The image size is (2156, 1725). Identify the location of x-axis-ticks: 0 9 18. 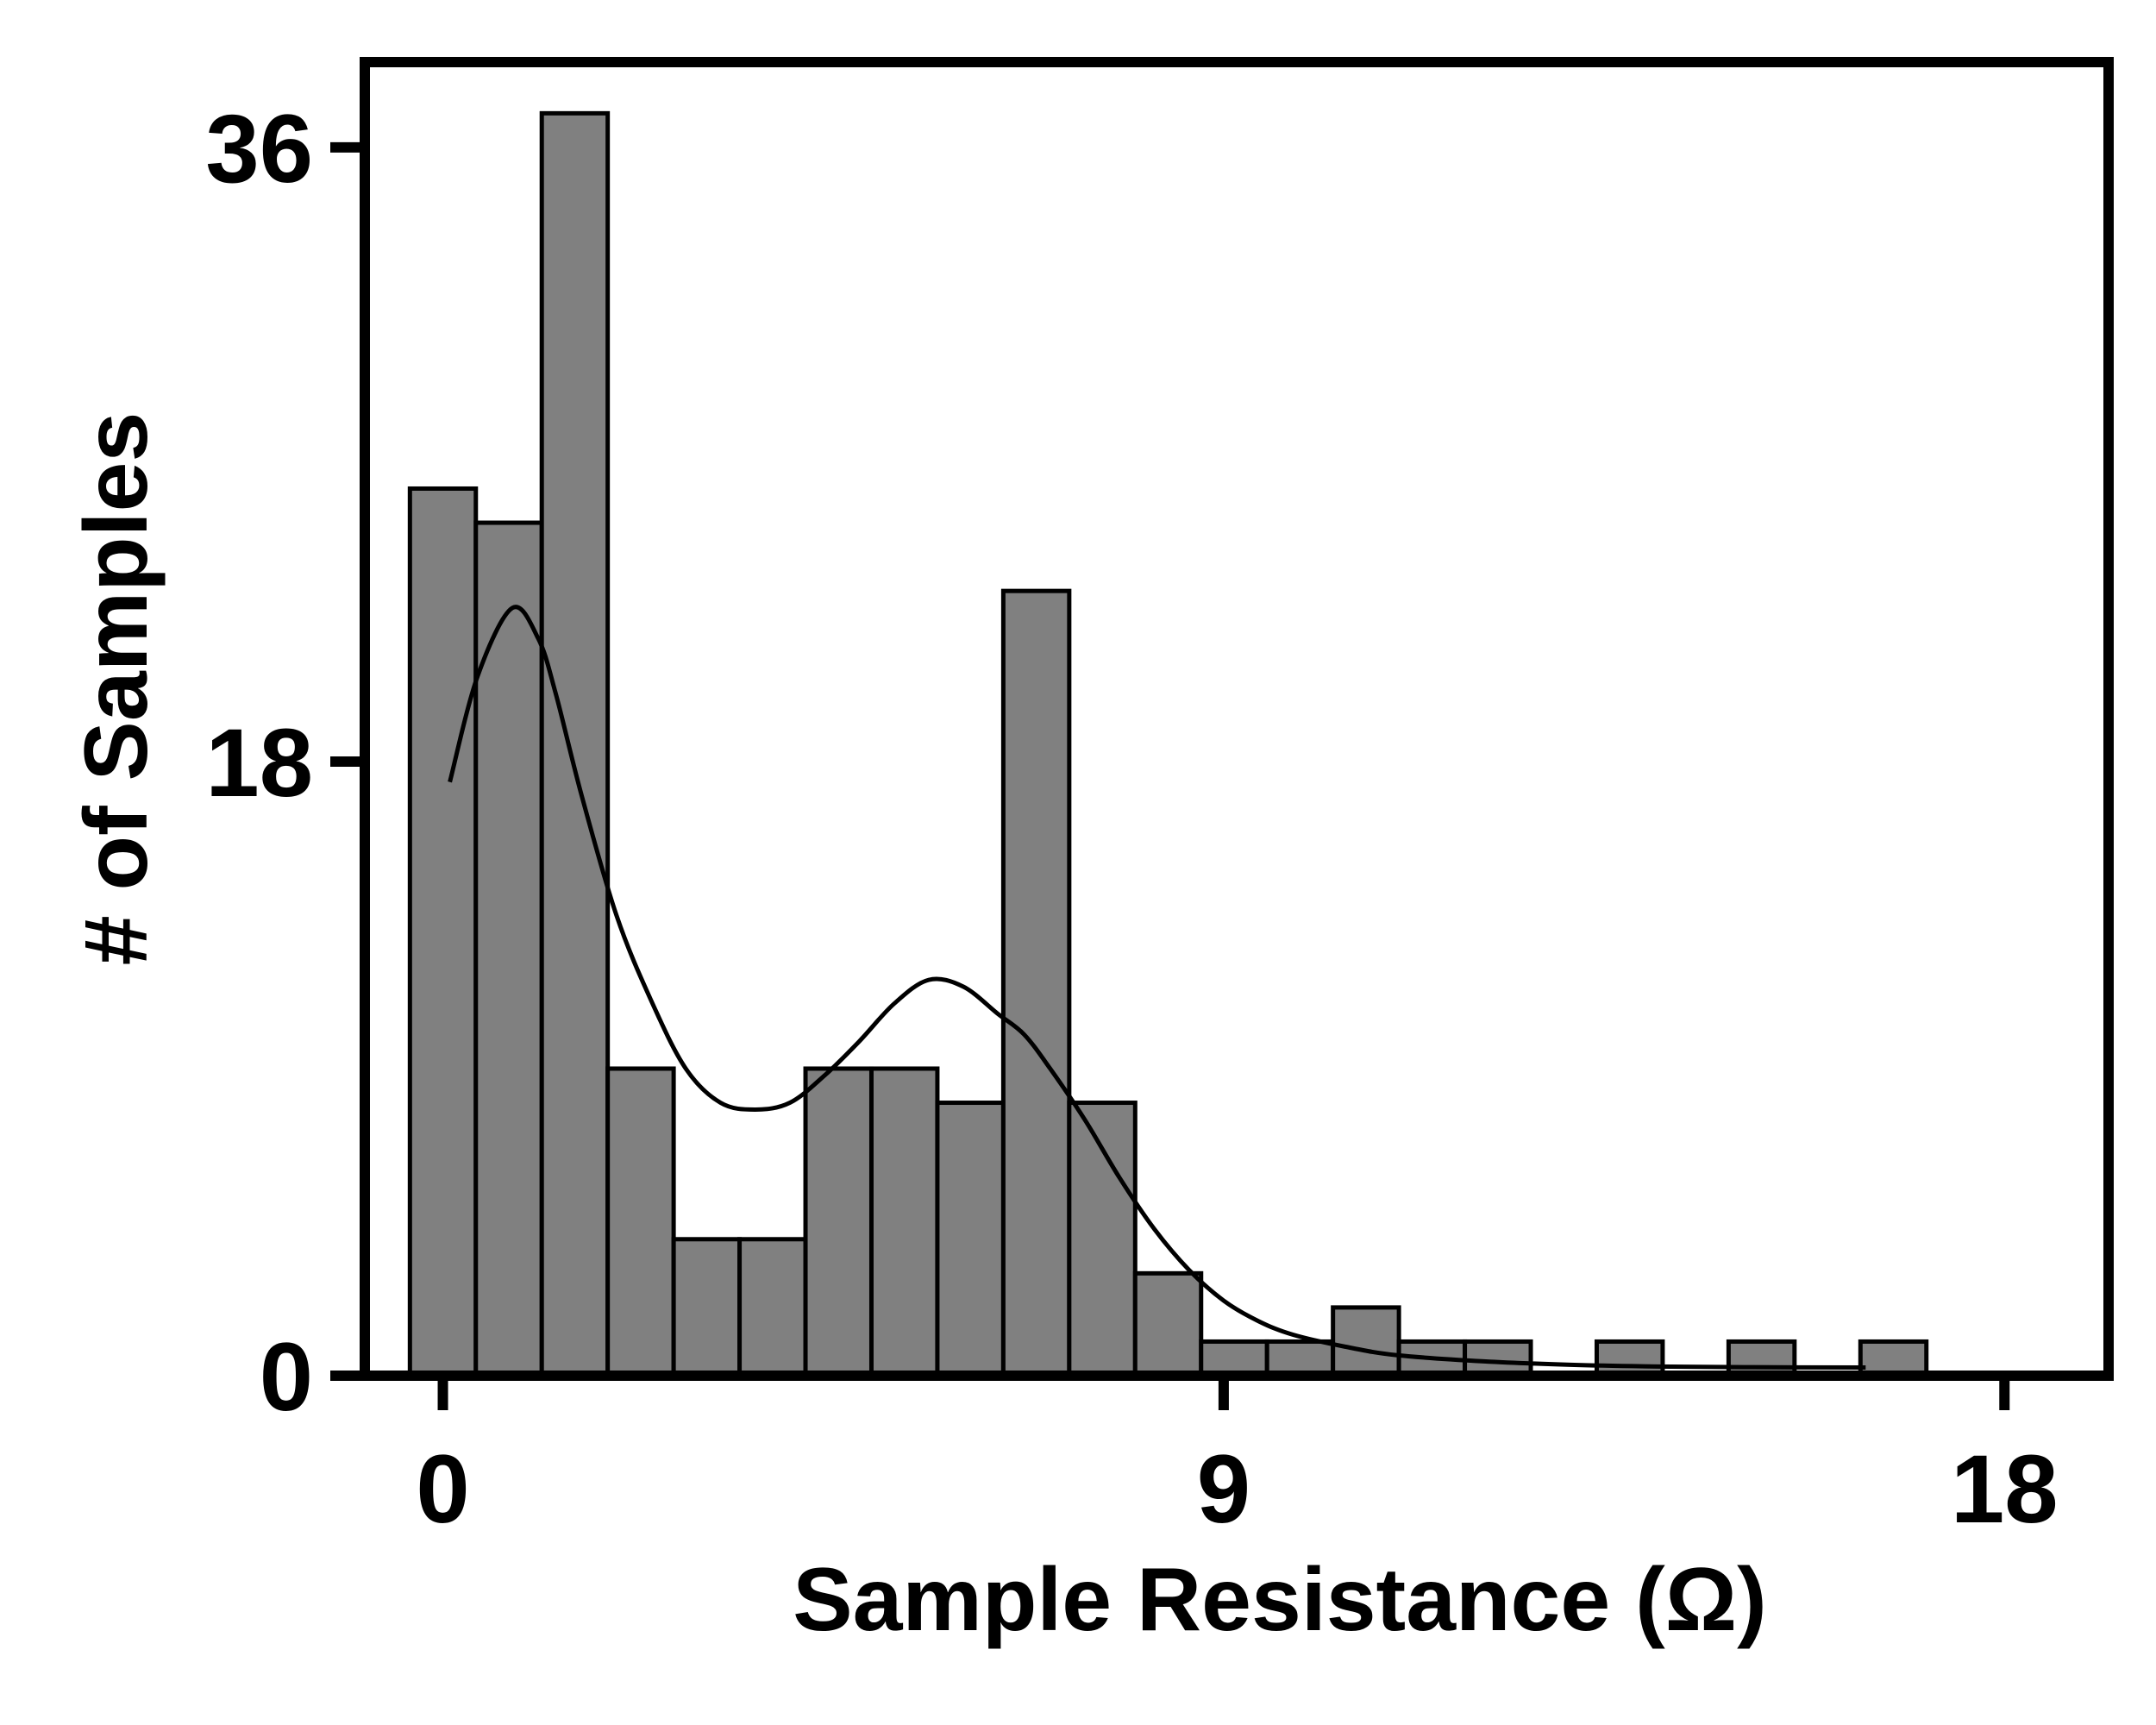
(1237, 1459).